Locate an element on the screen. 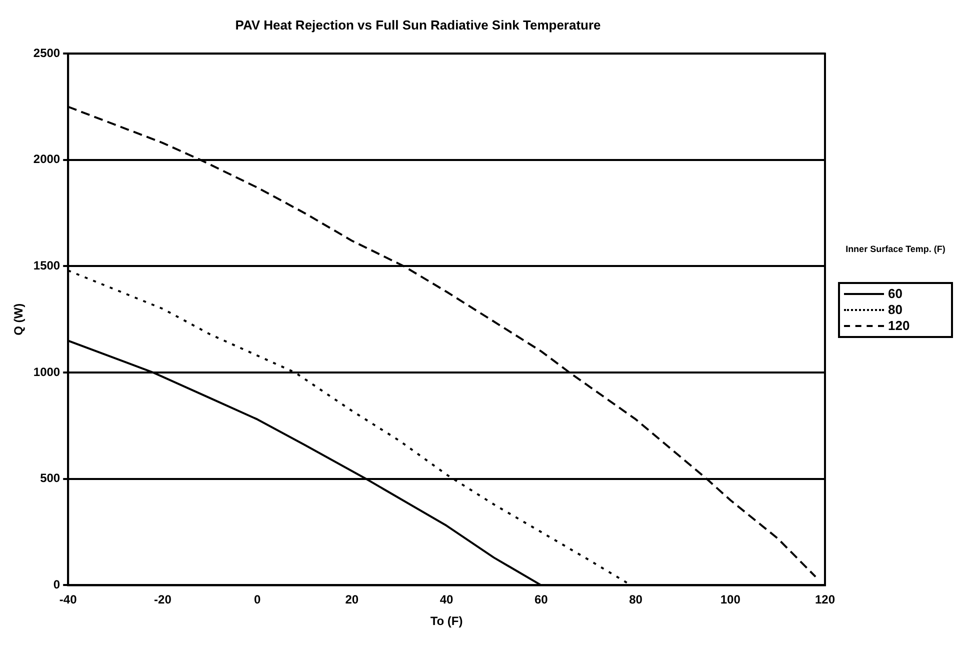 This screenshot has width=967, height=645. legend-label: 80 is located at coordinates (895, 310).